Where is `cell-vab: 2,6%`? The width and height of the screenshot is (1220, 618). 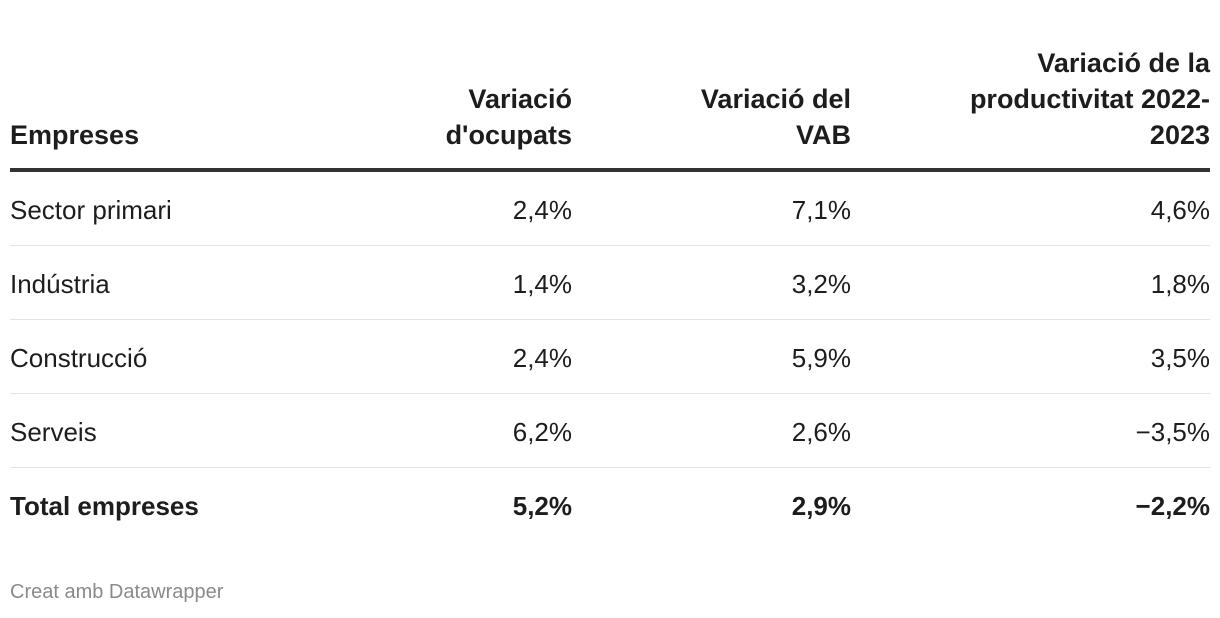
cell-vab: 2,6% is located at coordinates (821, 432).